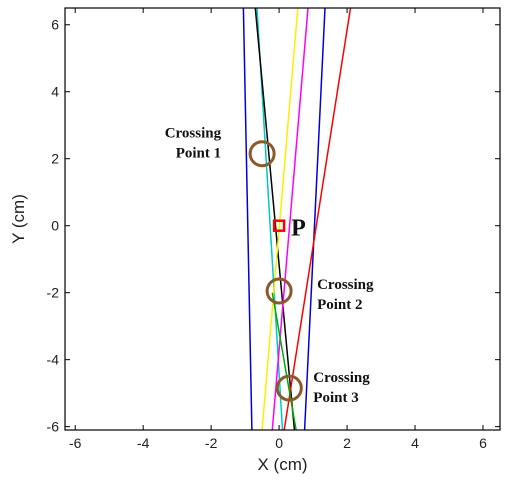 The height and width of the screenshot is (489, 516). What do you see at coordinates (53, 293) in the screenshot?
I see `y-tick-label: -2` at bounding box center [53, 293].